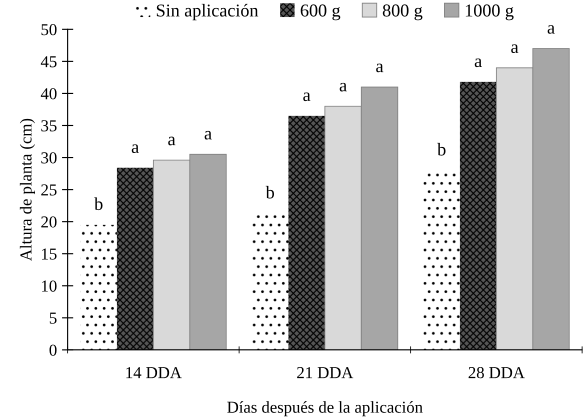 The image size is (588, 419). What do you see at coordinates (325, 408) in the screenshot?
I see `x-axis-title: Días después de la aplicación` at bounding box center [325, 408].